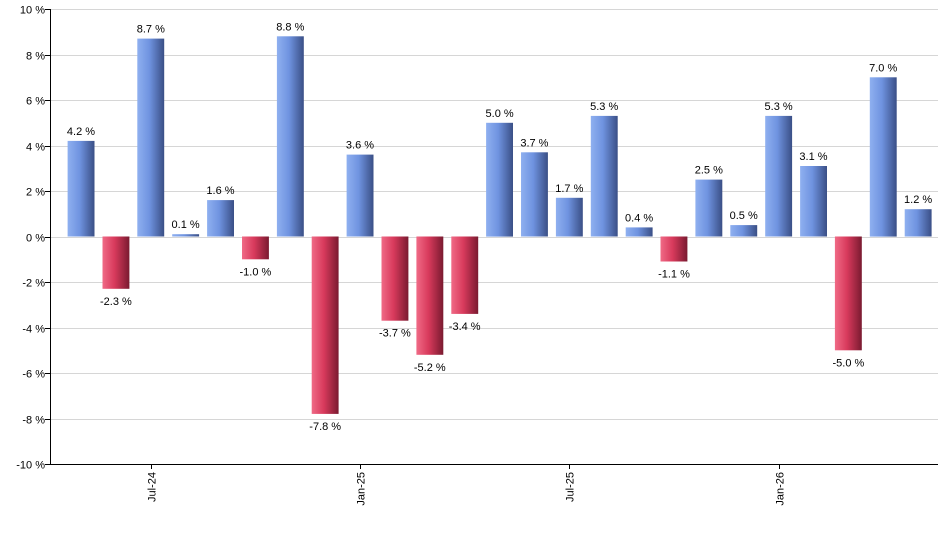 This screenshot has width=940, height=550. What do you see at coordinates (604, 107) in the screenshot?
I see `data-label-15: 5.3 %` at bounding box center [604, 107].